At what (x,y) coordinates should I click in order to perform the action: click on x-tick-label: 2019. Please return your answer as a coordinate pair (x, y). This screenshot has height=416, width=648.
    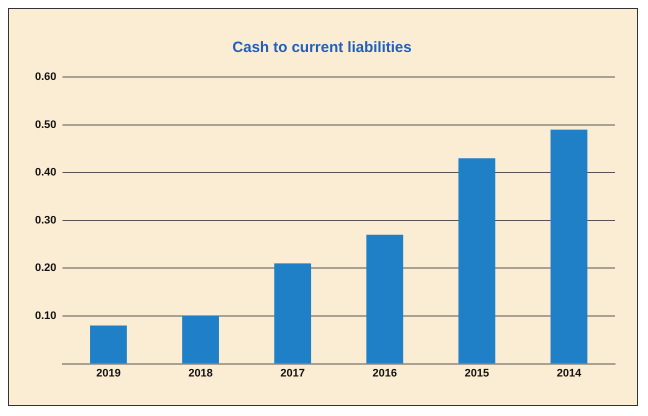
    Looking at the image, I should click on (108, 373).